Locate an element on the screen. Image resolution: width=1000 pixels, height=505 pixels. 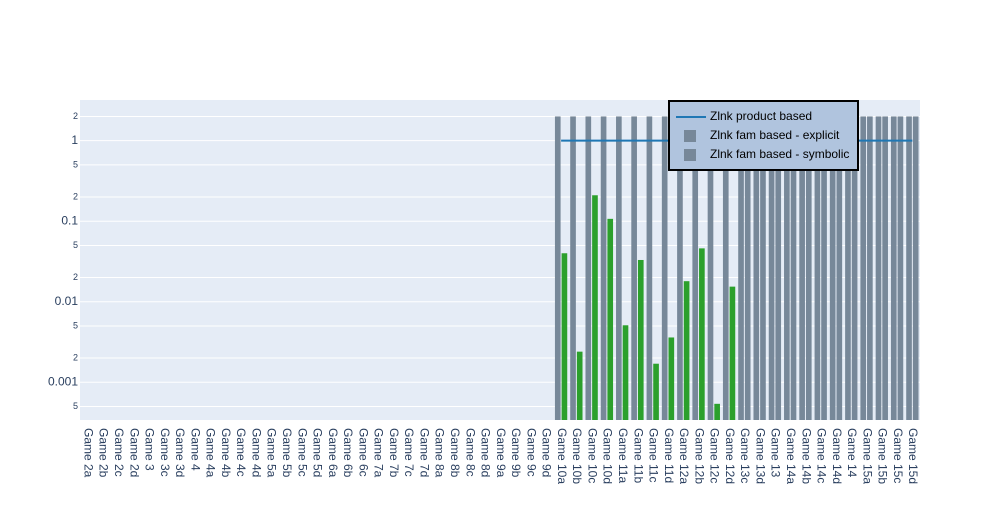
x-tick-label: Game 12b is located at coordinates (699, 456).